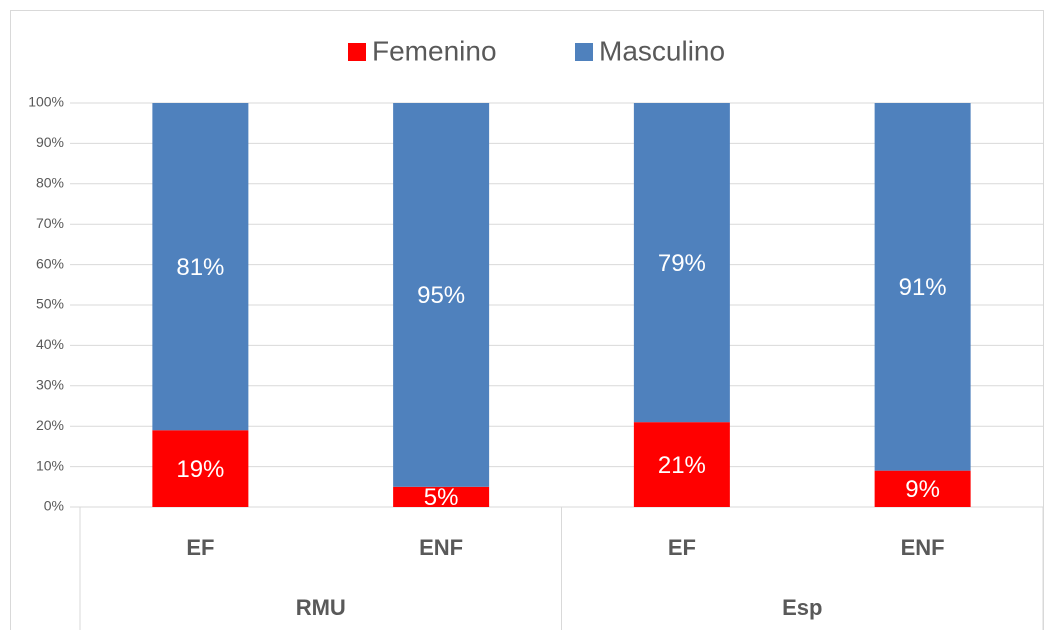 Image resolution: width=1054 pixels, height=630 pixels. I want to click on group-label: RMU, so click(321, 607).